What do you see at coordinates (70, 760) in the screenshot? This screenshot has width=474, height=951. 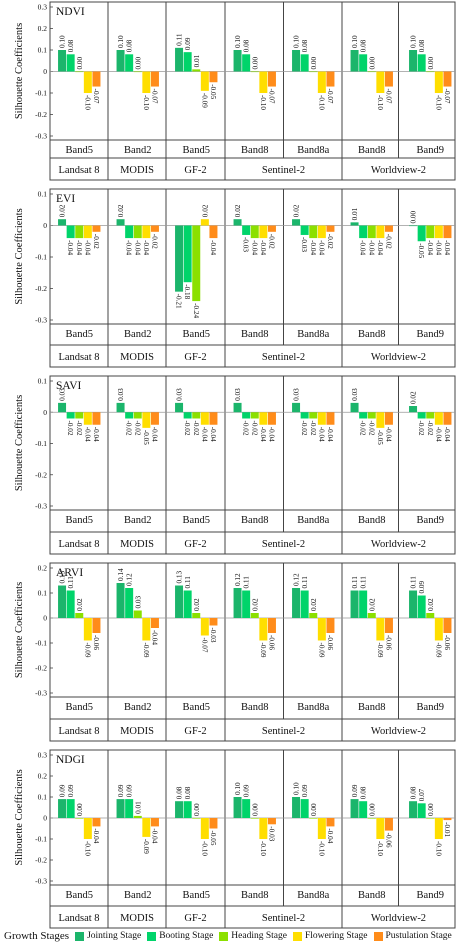 I see `panel-title: NDGI` at bounding box center [70, 760].